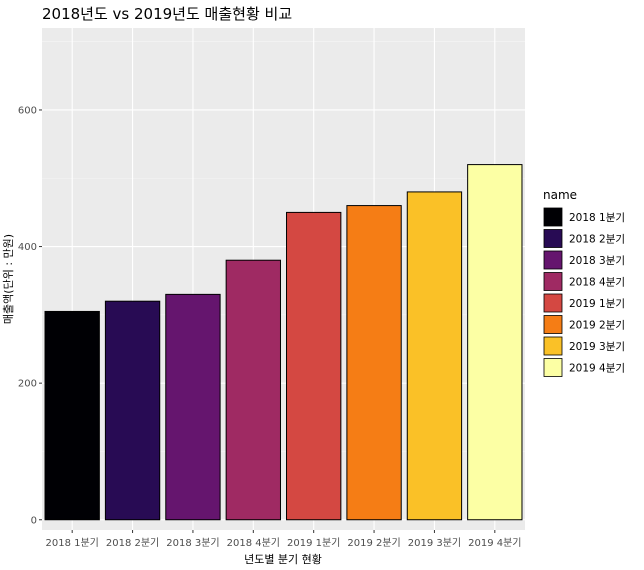 This screenshot has height=570, width=644. Describe the element at coordinates (8, 279) in the screenshot. I see `y-axis-title: 매출액(단위 : 만원)` at that location.